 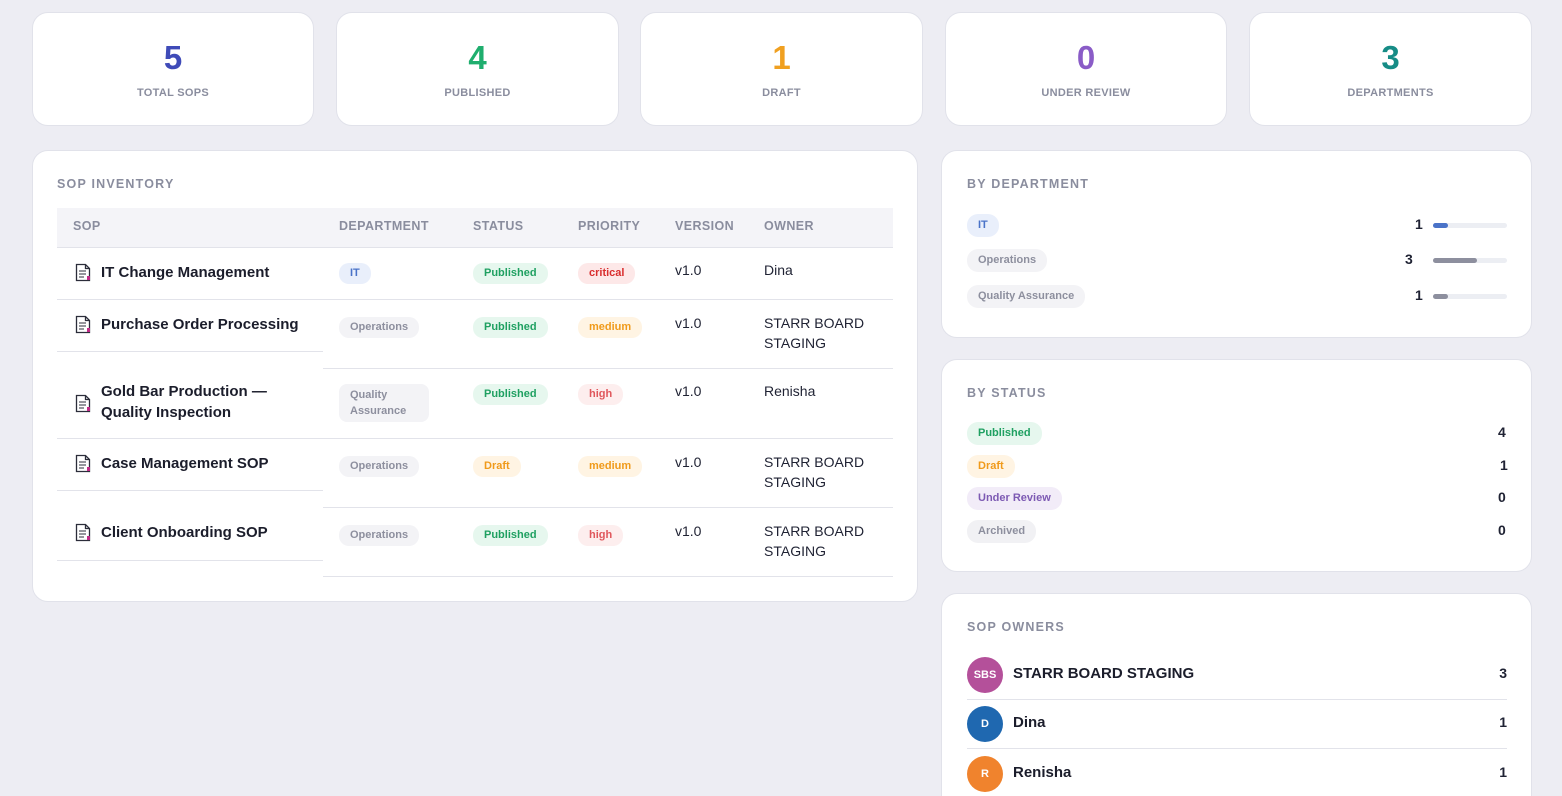 I want to click on column-header-status: STATUS, so click(x=498, y=226).